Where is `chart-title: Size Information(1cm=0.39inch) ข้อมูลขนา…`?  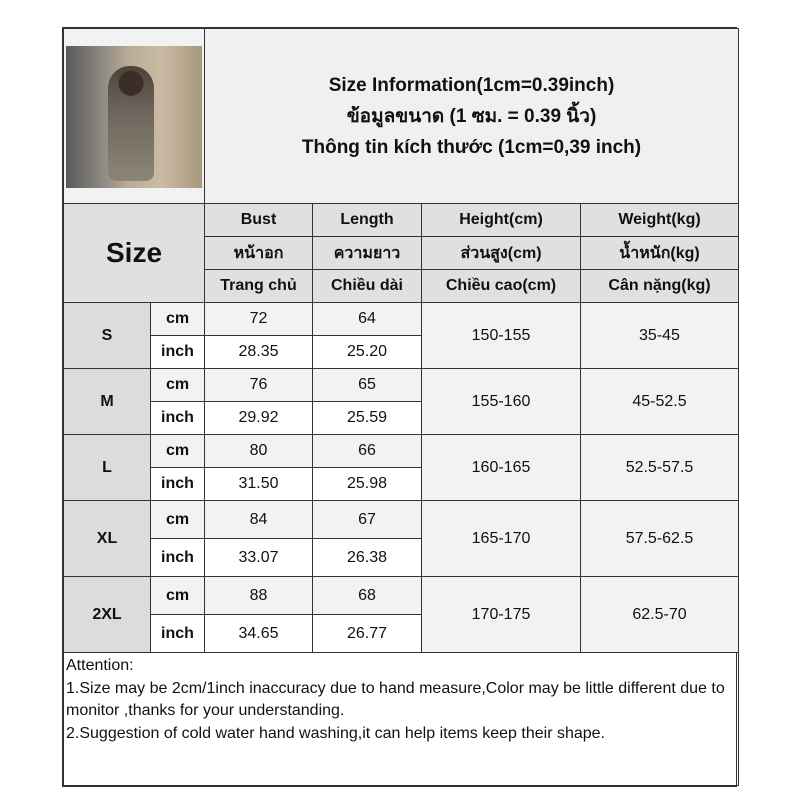
chart-title: Size Information(1cm=0.39inch) ข้อมูลขนา… is located at coordinates (471, 116).